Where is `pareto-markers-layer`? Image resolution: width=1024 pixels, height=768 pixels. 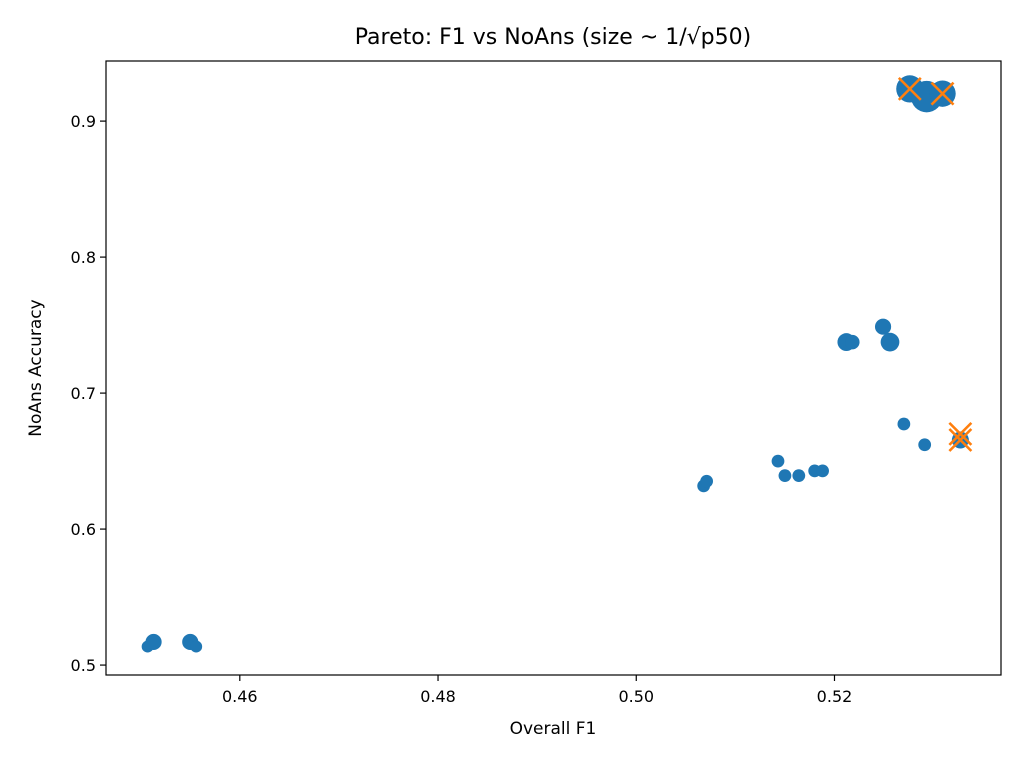 pareto-markers-layer is located at coordinates (935, 264).